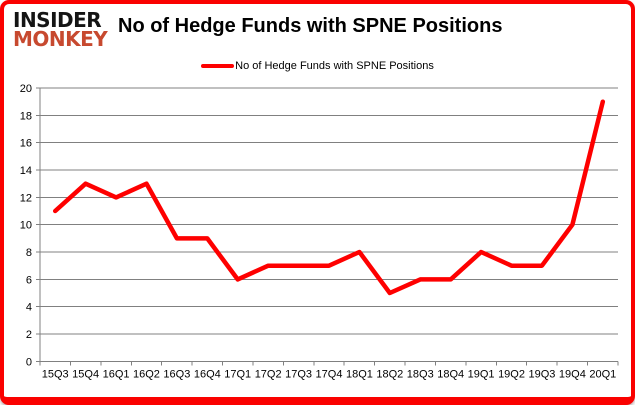 This screenshot has width=635, height=405. Describe the element at coordinates (29, 280) in the screenshot. I see `y-tick-label: 6` at that location.